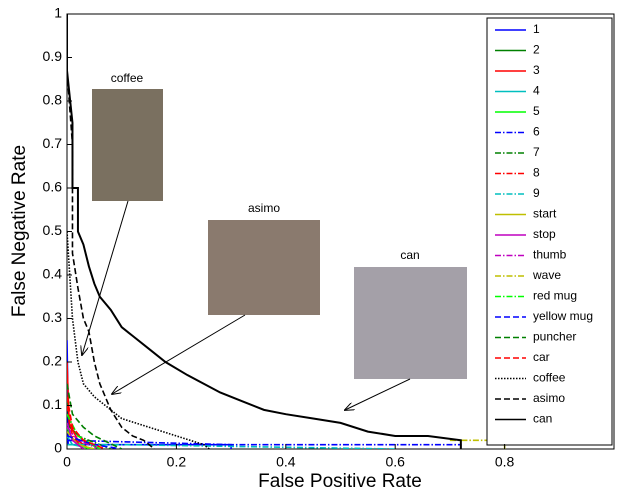  What do you see at coordinates (53, 143) in the screenshot?
I see `y-tick-label: 0.7` at bounding box center [53, 143].